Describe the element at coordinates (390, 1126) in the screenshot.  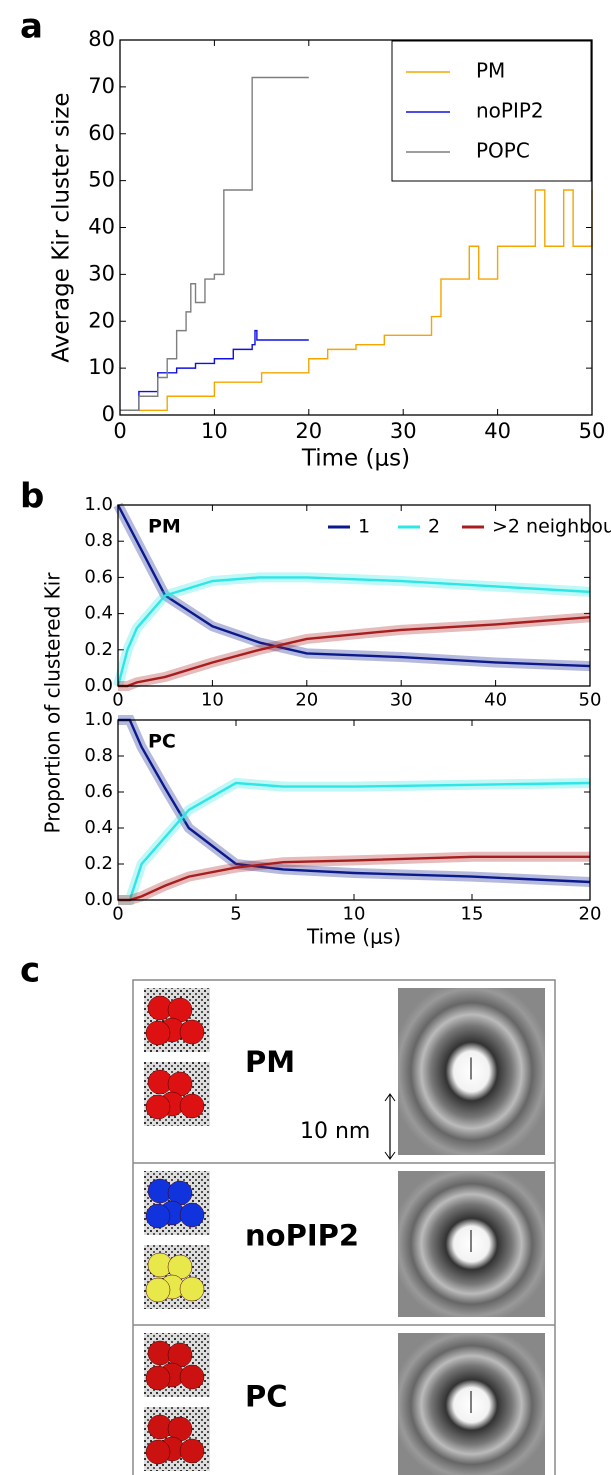
I see `scale-arrowheads` at that location.